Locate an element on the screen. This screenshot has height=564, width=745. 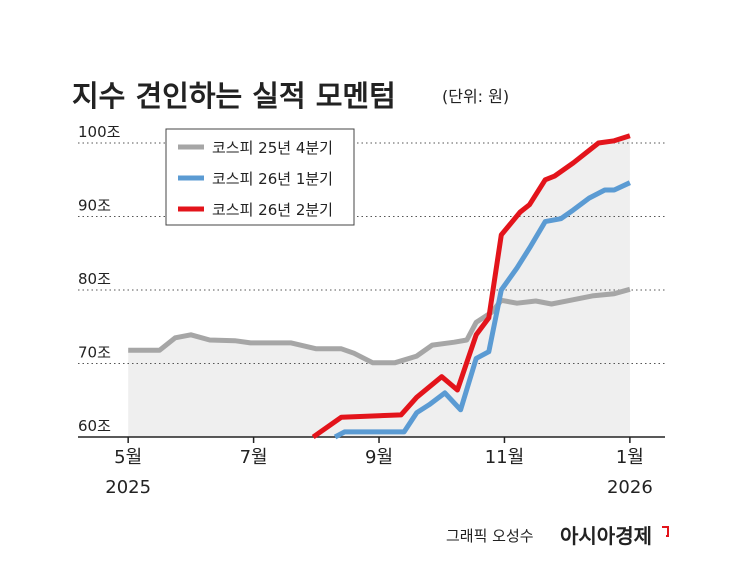
x-tick-label: 11월 is located at coordinates (504, 457).